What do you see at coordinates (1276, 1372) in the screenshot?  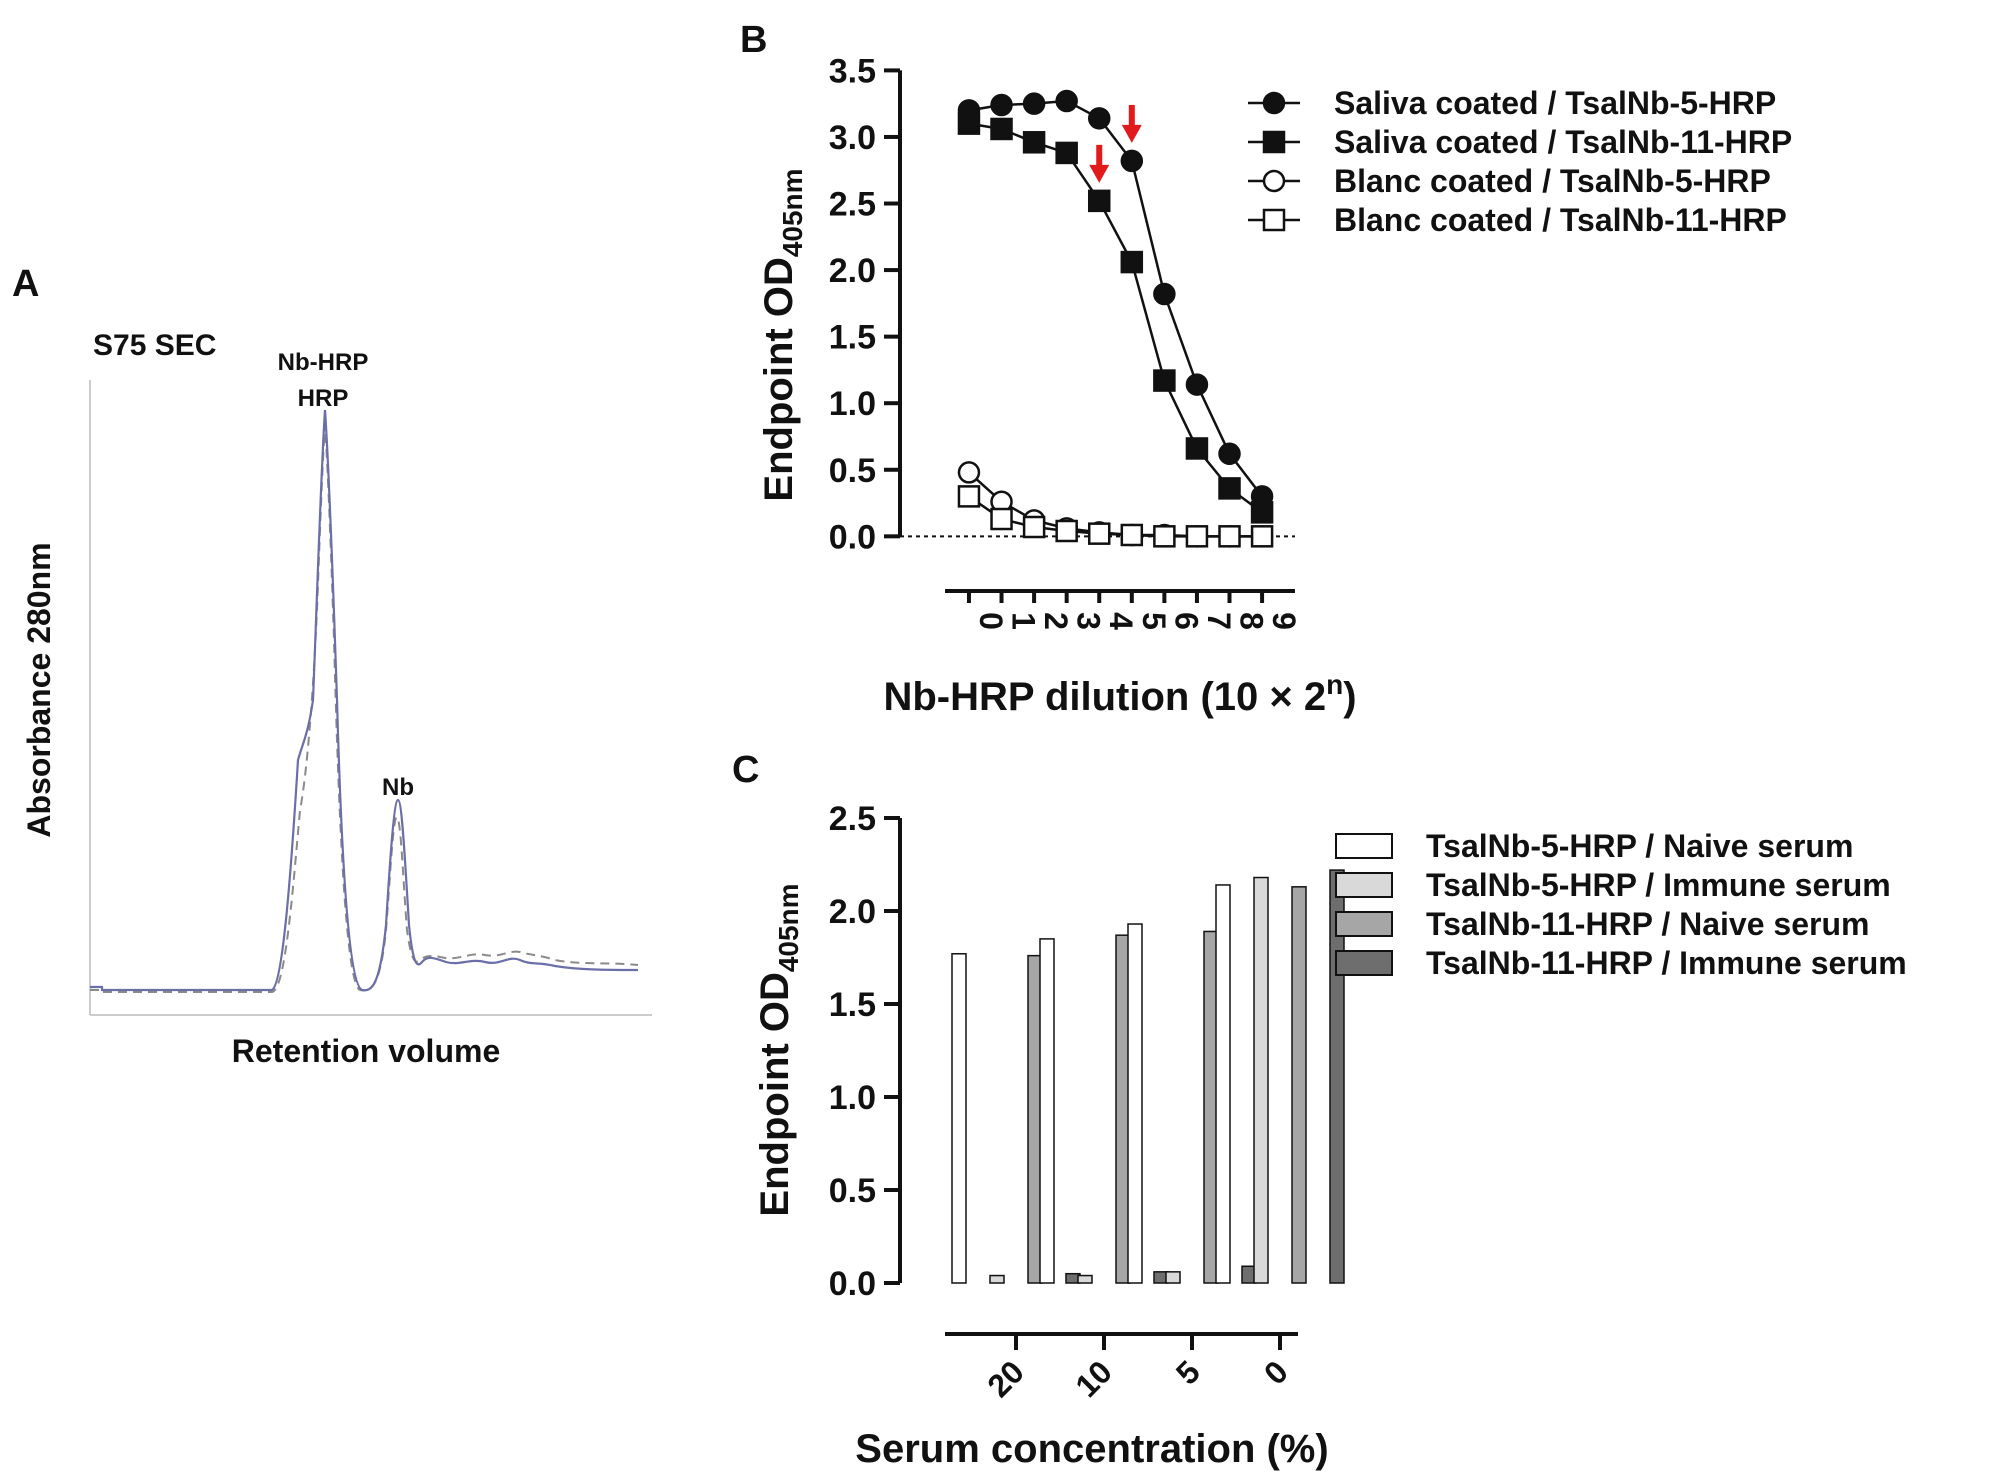 I see `panel-c-x-tick-label: 0` at bounding box center [1276, 1372].